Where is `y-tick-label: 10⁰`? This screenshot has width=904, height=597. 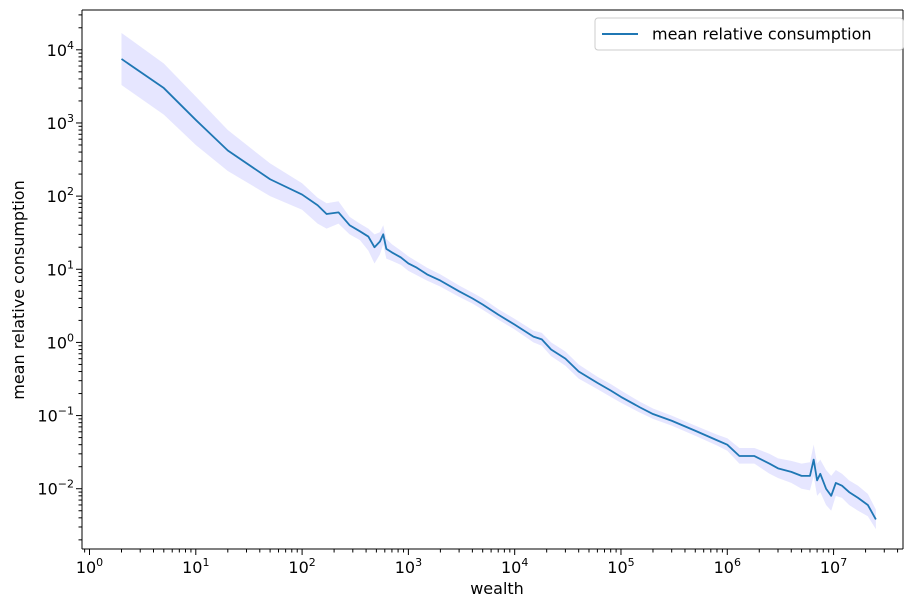
y-tick-label: 10⁰ is located at coordinates (60, 341).